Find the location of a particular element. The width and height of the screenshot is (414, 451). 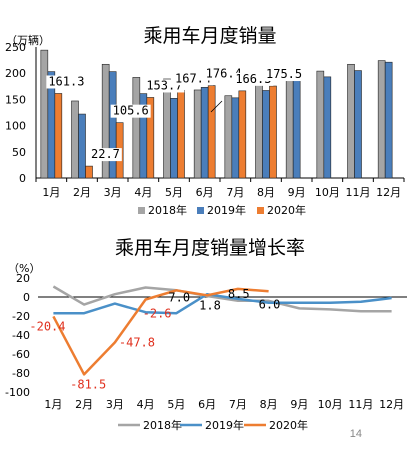

data-label: 7.0 is located at coordinates (179, 297).